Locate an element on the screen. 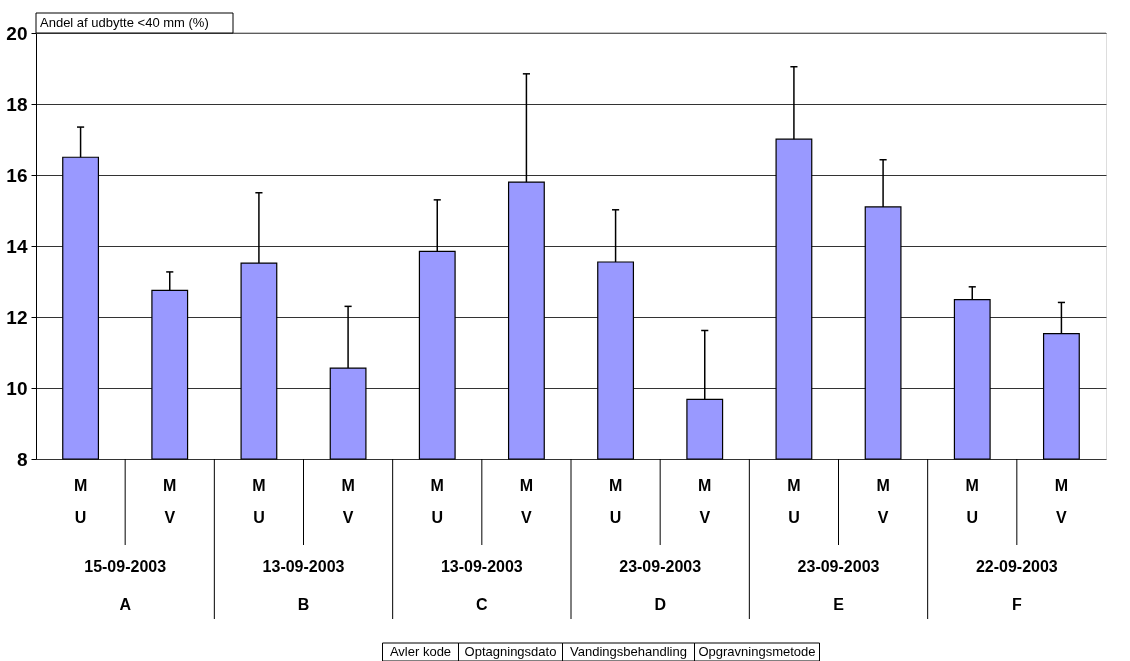 Image resolution: width=1130 pixels, height=661 pixels. y-tick-label: 14 is located at coordinates (17, 246).